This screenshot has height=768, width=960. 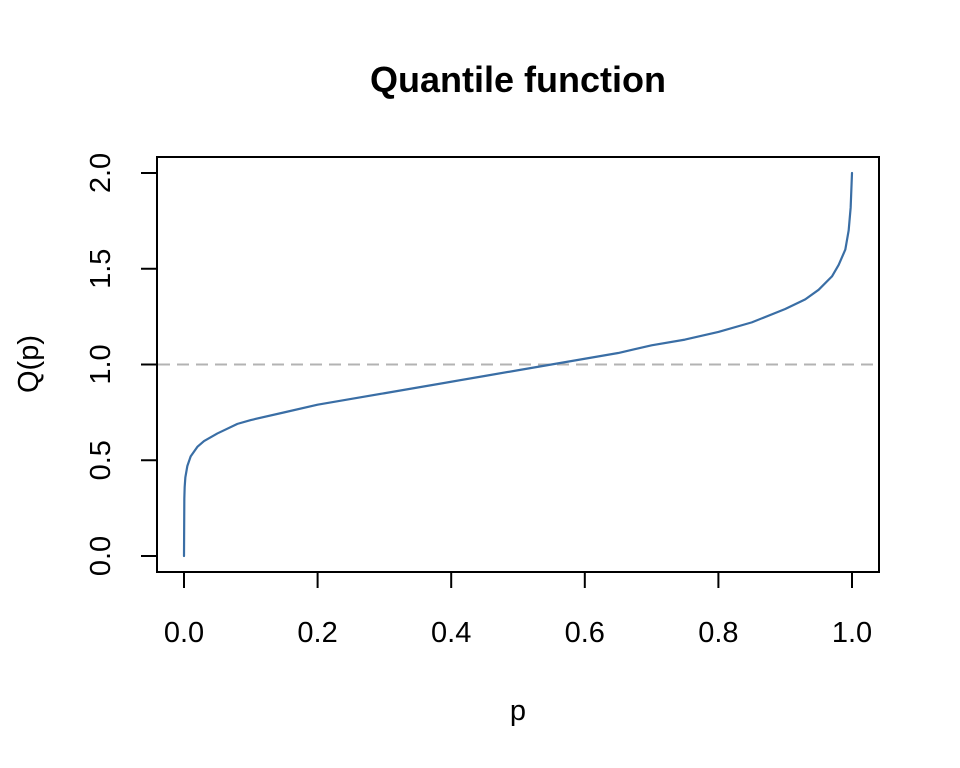 What do you see at coordinates (317, 633) in the screenshot?
I see `x-tick-label: 0.2` at bounding box center [317, 633].